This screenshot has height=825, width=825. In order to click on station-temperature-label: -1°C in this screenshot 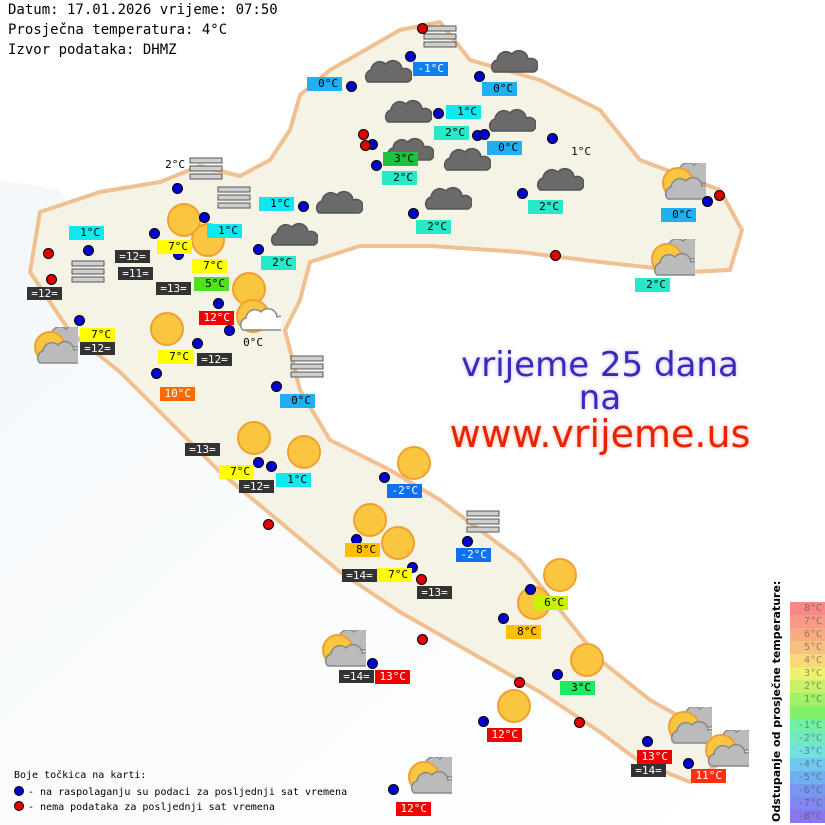, I will do `click(430, 69)`.